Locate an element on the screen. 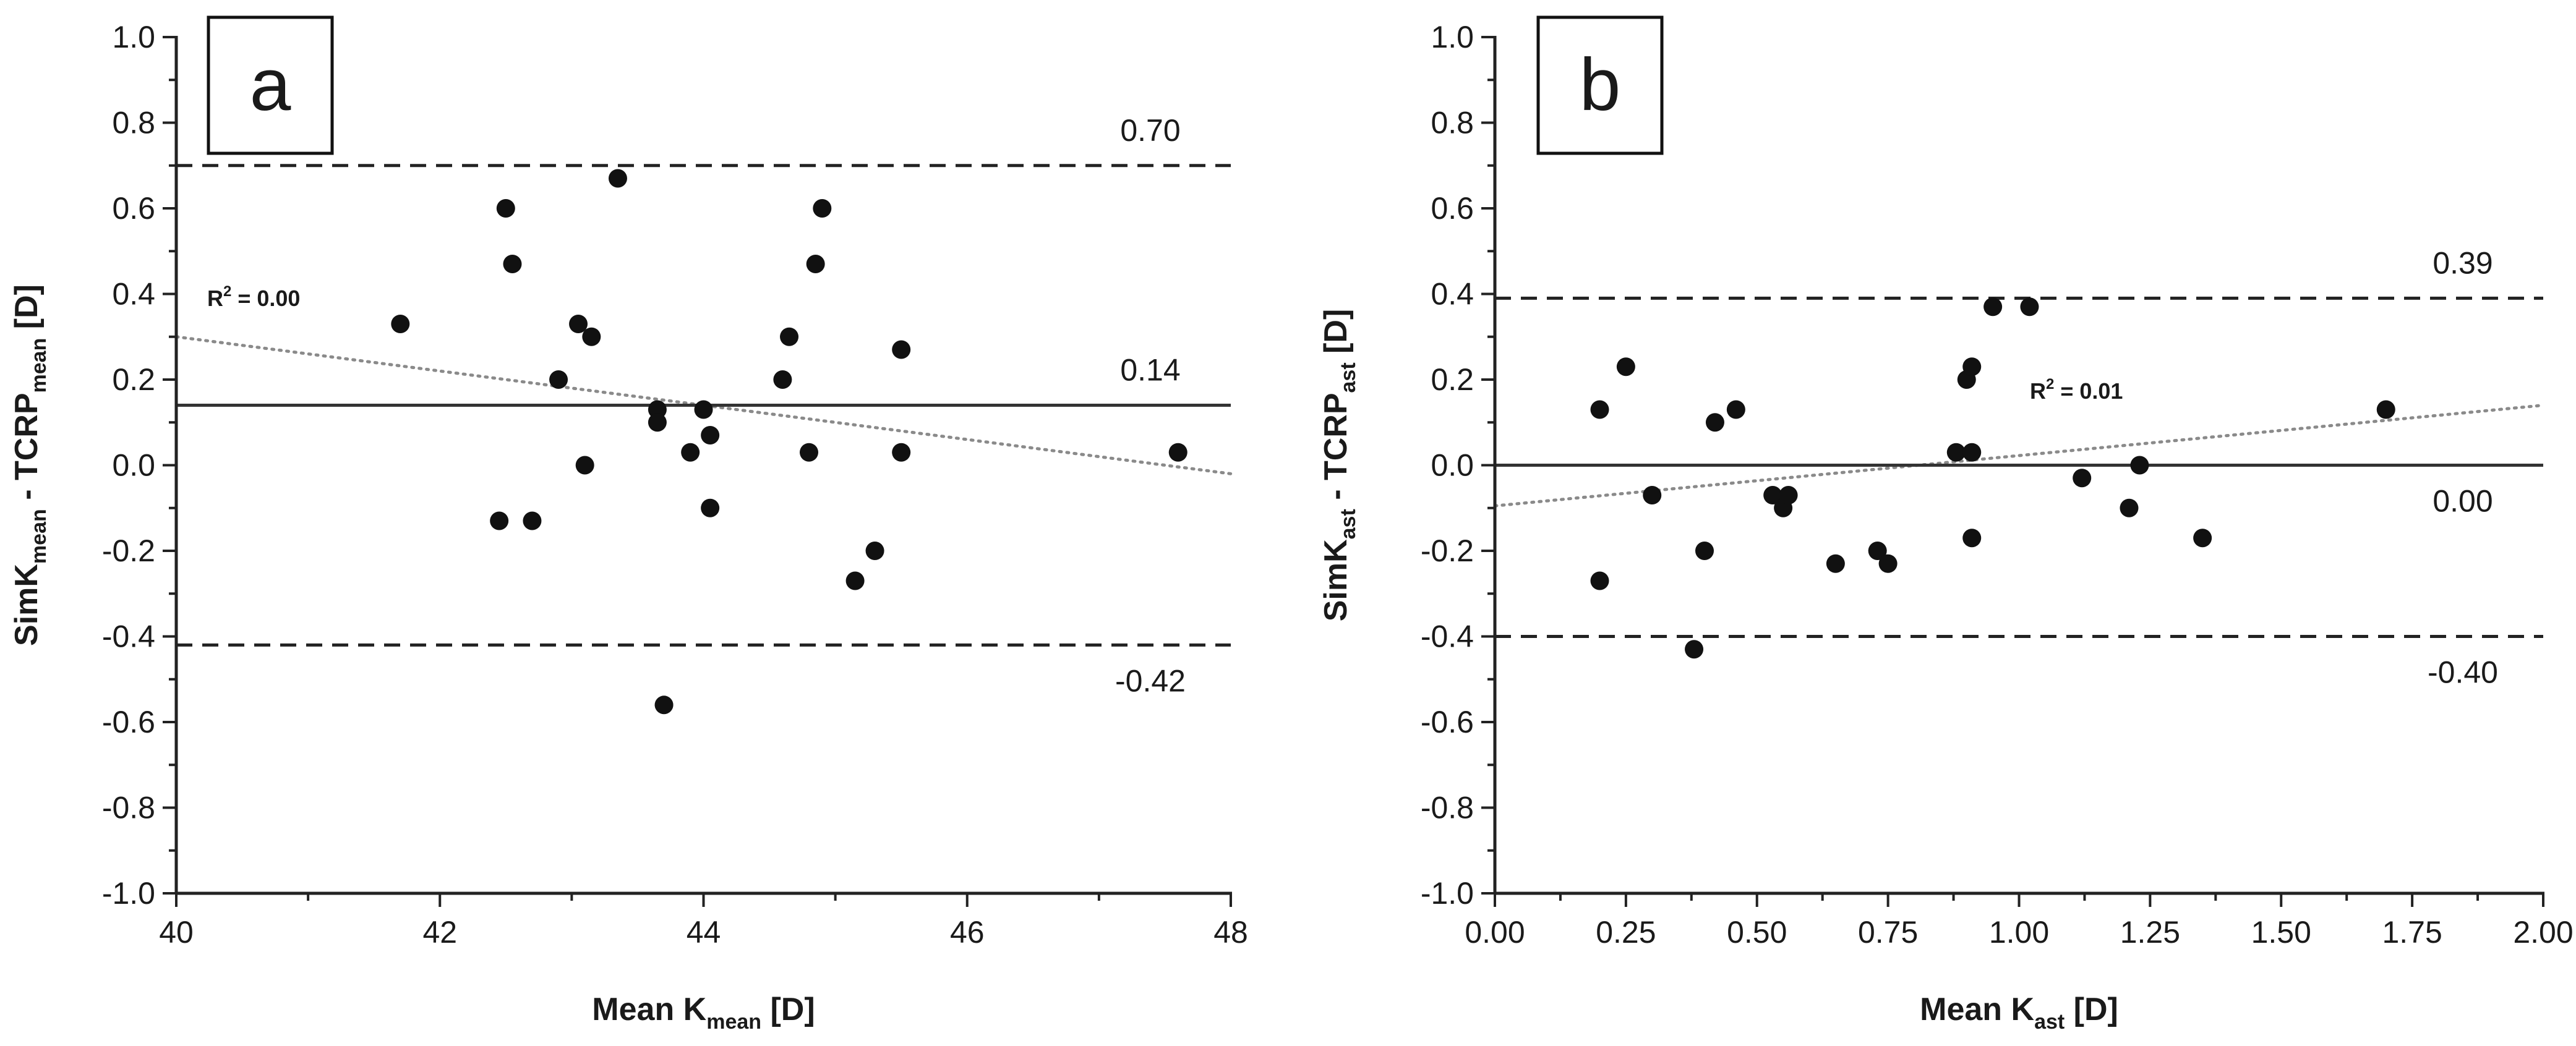  r2-value: = 0.00 is located at coordinates (265, 298).